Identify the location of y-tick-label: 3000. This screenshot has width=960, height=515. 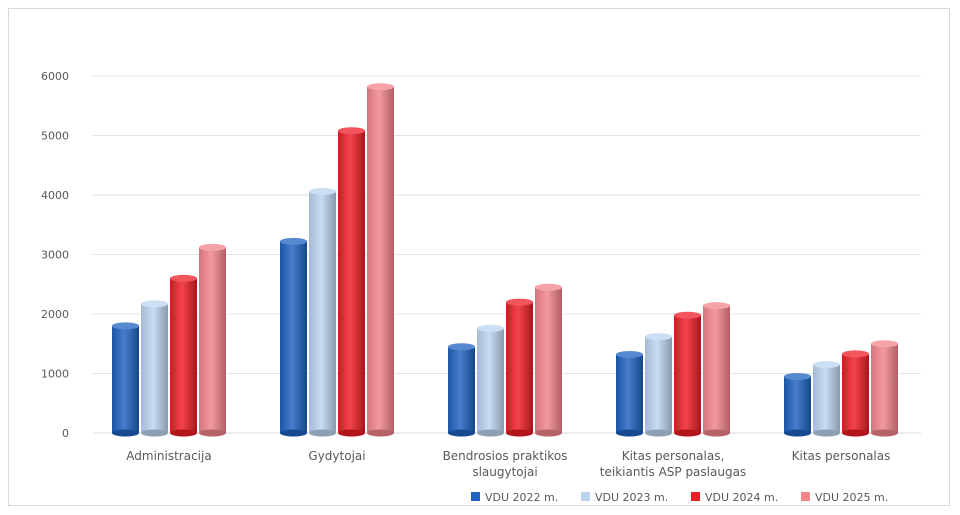
(55, 255).